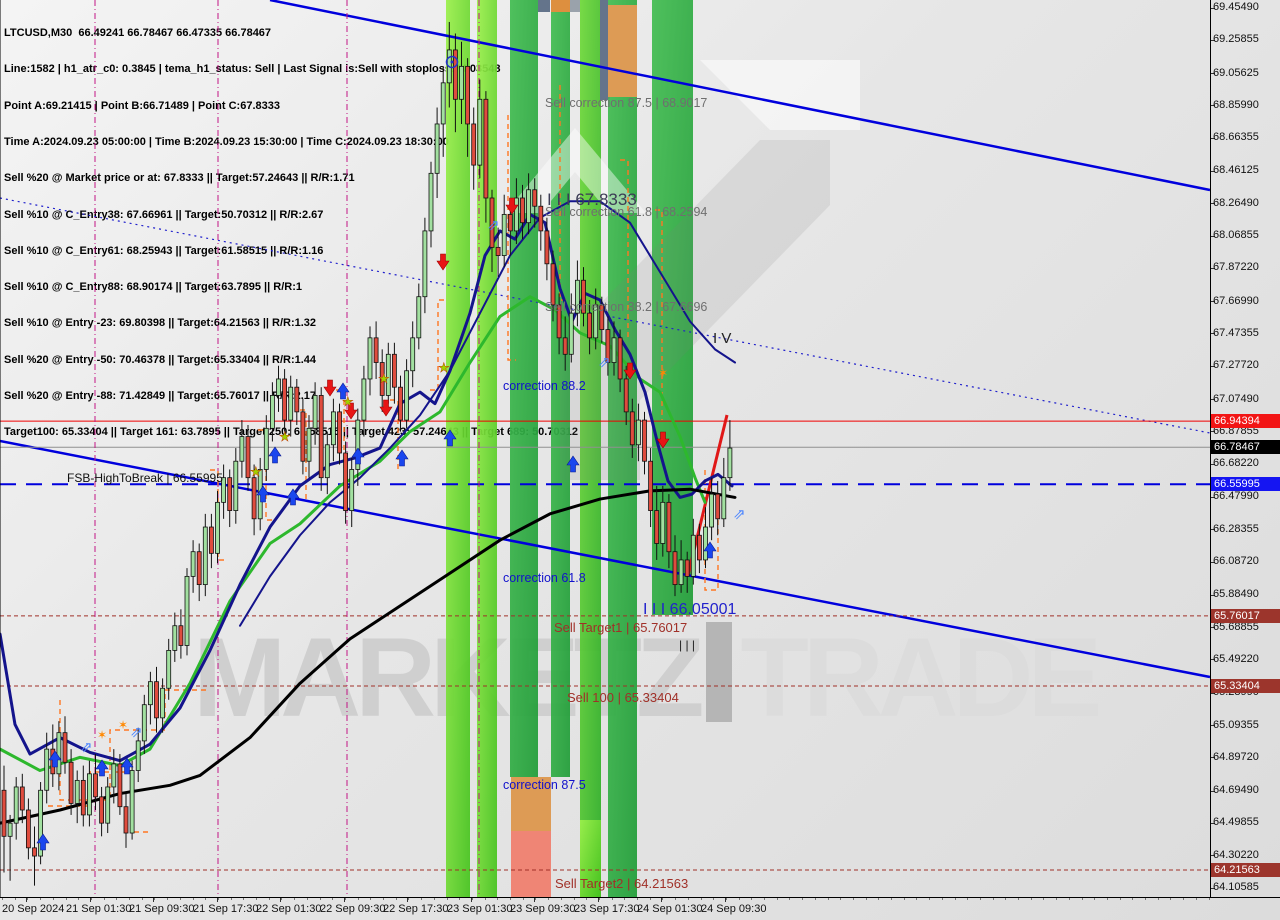 This screenshot has width=1280, height=920. Describe the element at coordinates (480, 909) in the screenshot. I see `time-tick-label: 23 Sep 01:30` at that location.